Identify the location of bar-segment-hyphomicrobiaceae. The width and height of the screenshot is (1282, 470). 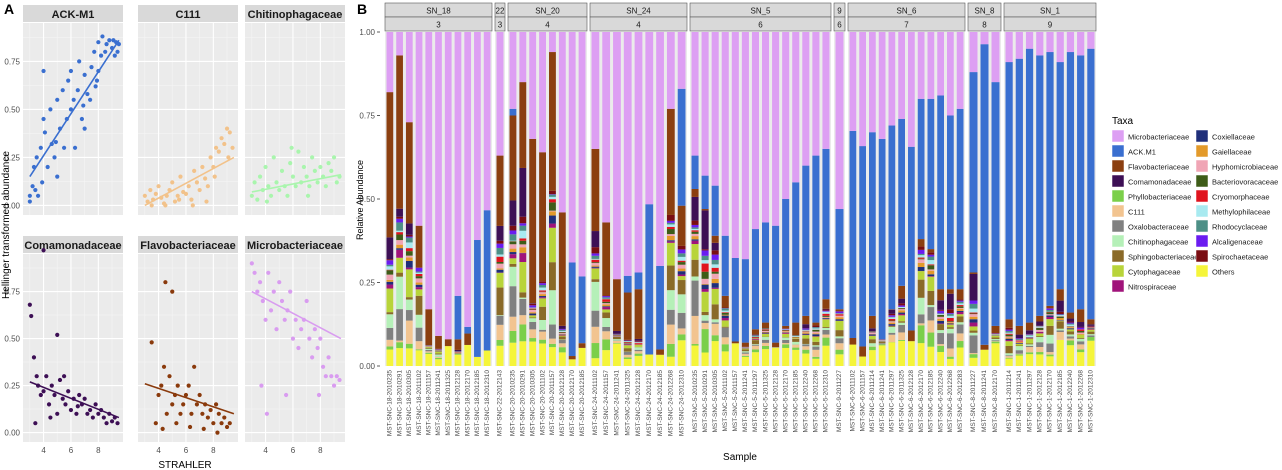
(681, 266).